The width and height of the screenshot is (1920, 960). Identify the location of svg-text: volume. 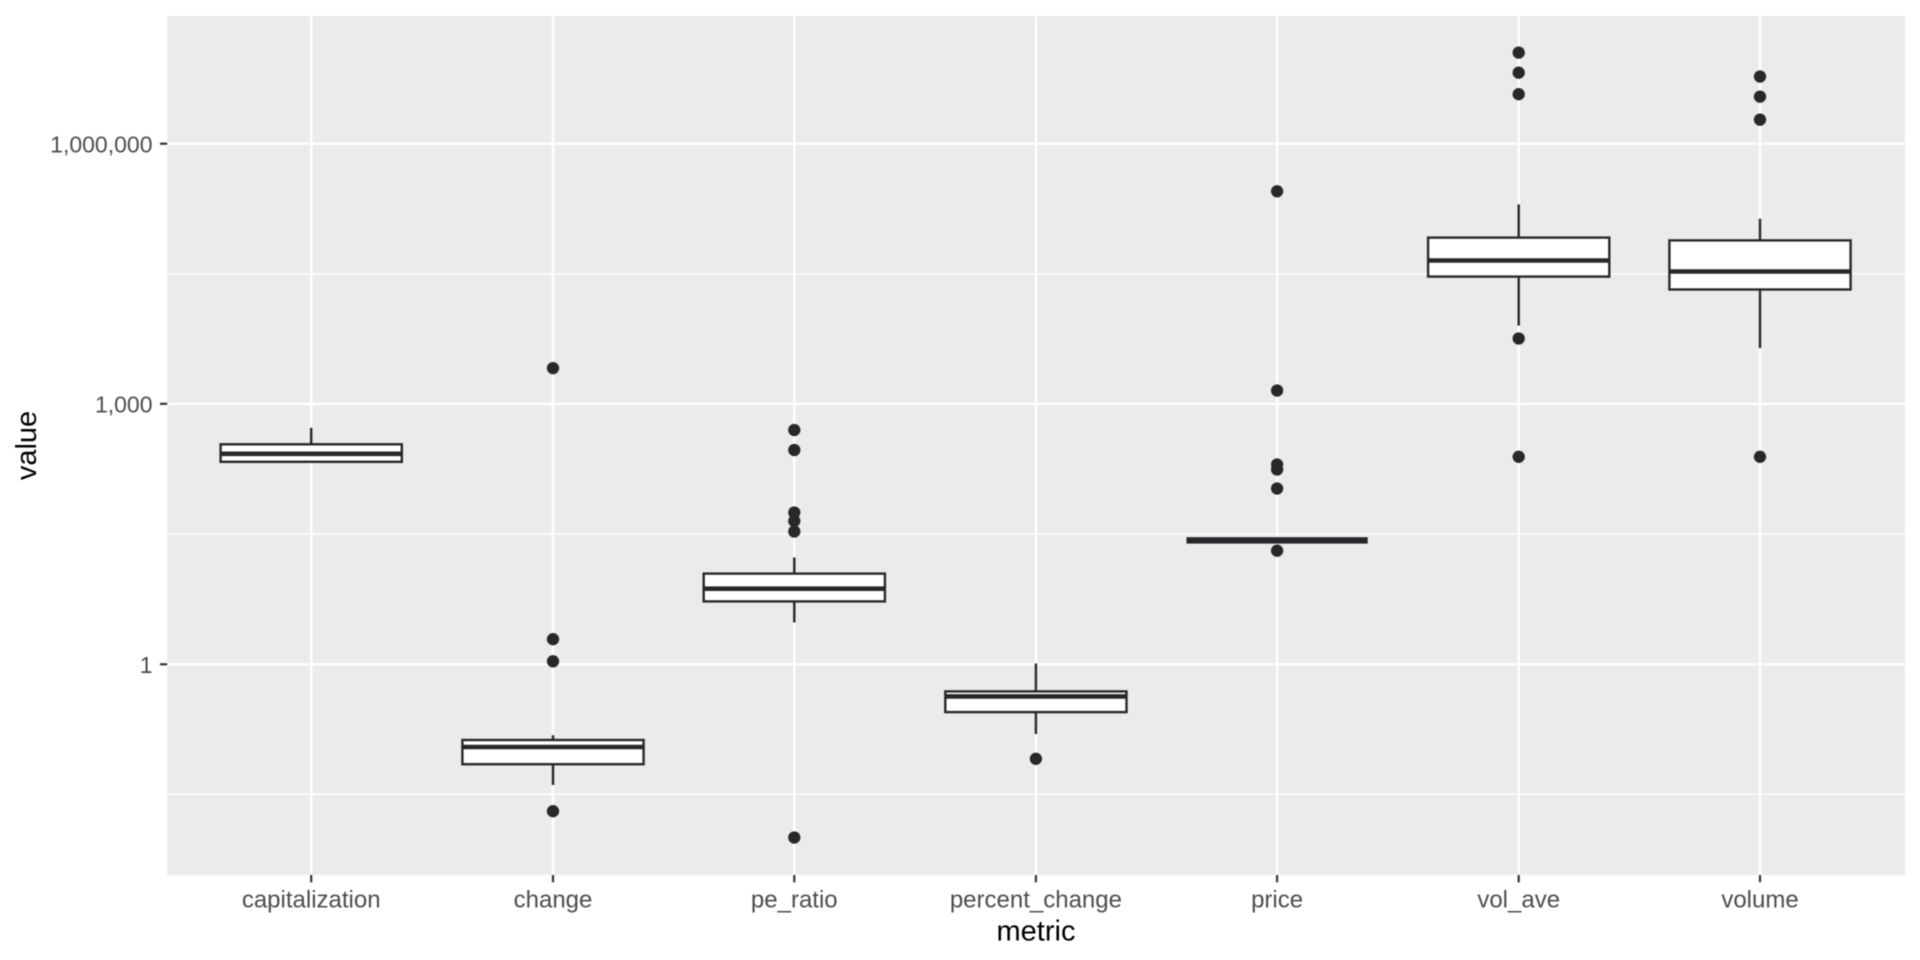
(1759, 900).